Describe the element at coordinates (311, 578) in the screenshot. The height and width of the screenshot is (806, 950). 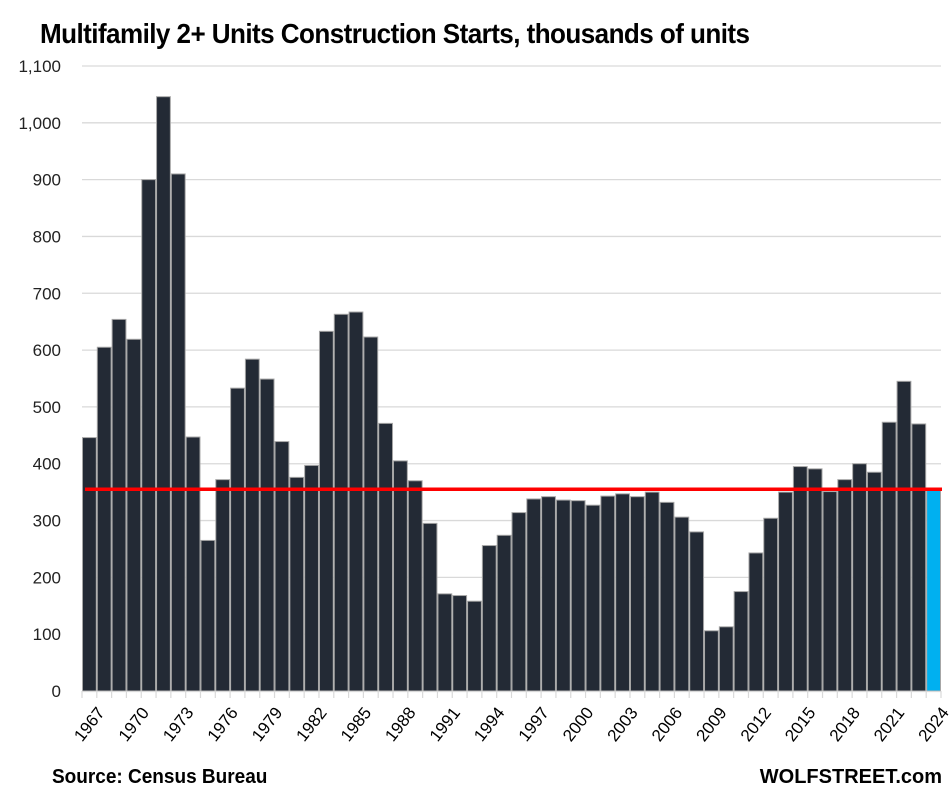
I see `bar-1982` at that location.